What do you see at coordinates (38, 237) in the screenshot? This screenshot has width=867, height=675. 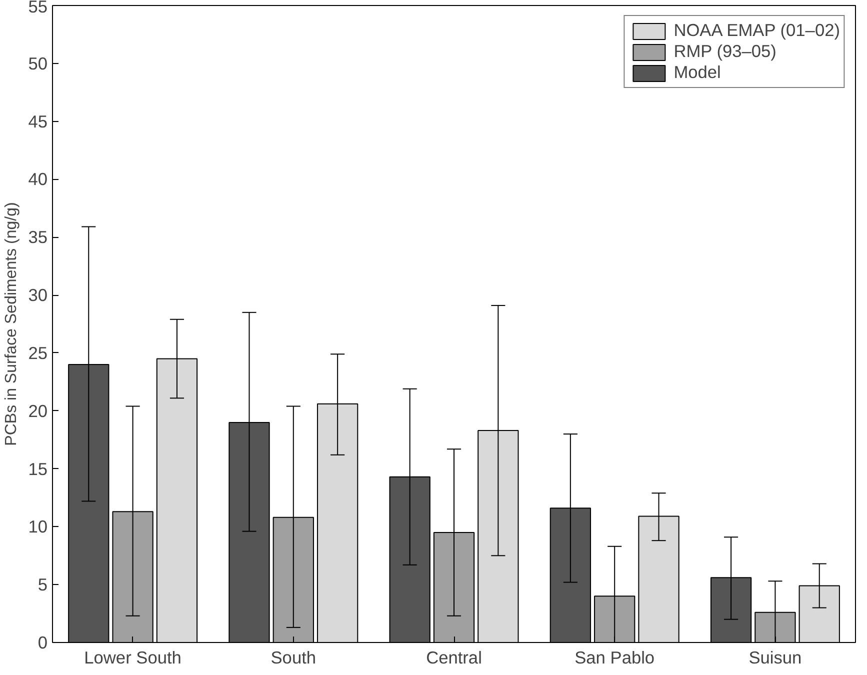 I see `y-tick-label: 35` at bounding box center [38, 237].